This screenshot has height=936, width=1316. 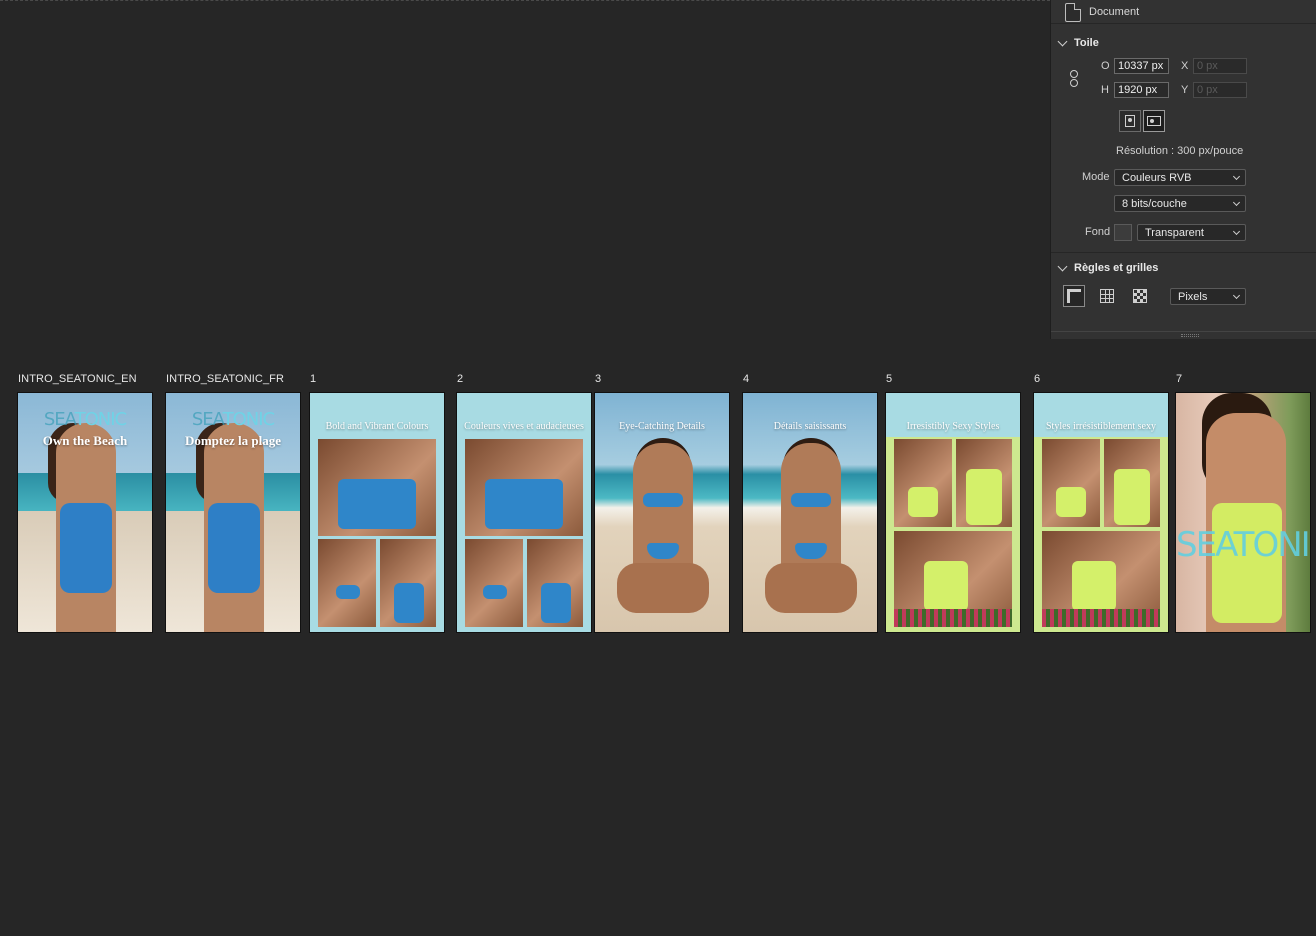 I want to click on artboard-4: Détails saisissants, so click(x=810, y=512).